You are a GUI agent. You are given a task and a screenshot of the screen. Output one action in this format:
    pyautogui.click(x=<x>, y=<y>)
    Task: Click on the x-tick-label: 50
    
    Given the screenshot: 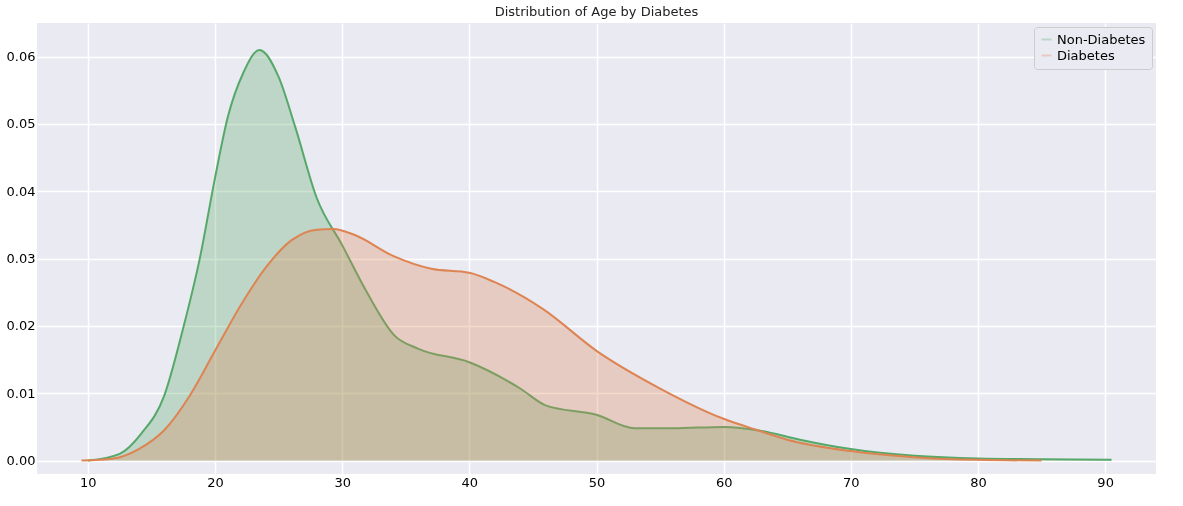 What is the action you would take?
    pyautogui.click(x=597, y=482)
    